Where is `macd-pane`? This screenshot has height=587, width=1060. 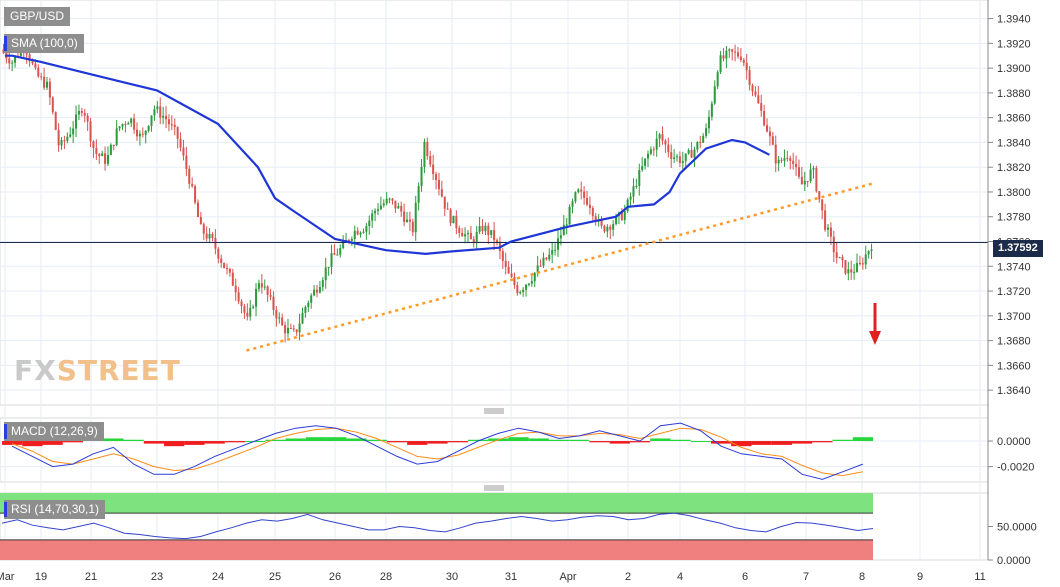 macd-pane is located at coordinates (437, 451).